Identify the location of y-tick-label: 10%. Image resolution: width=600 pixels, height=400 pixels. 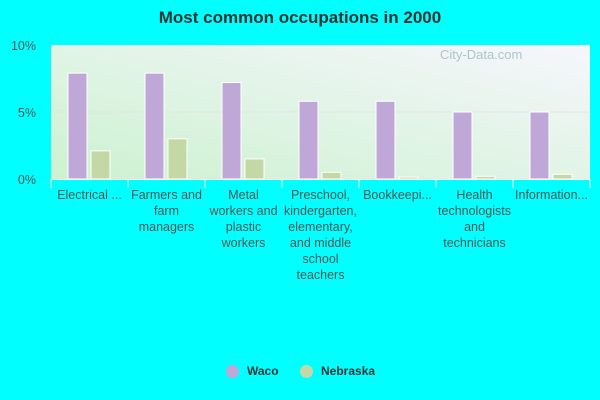
(23, 46).